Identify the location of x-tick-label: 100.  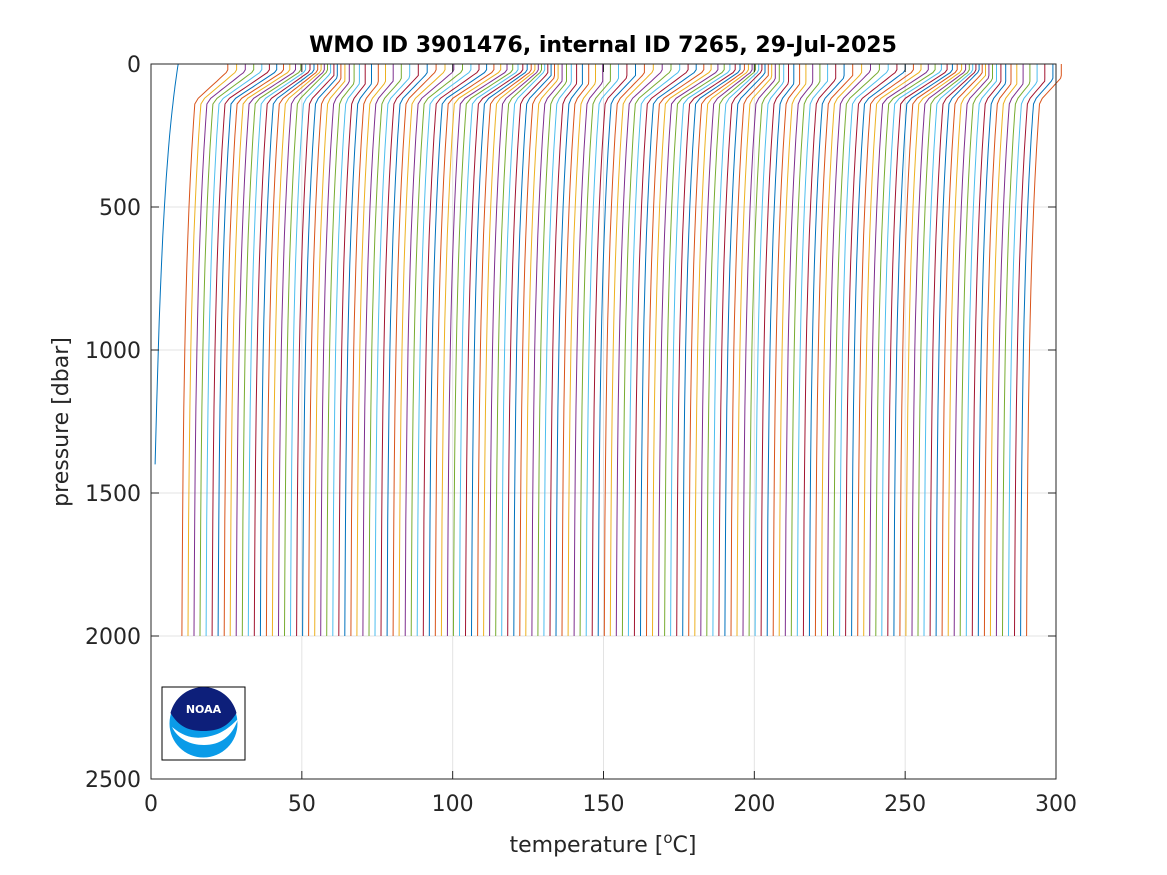
(453, 804).